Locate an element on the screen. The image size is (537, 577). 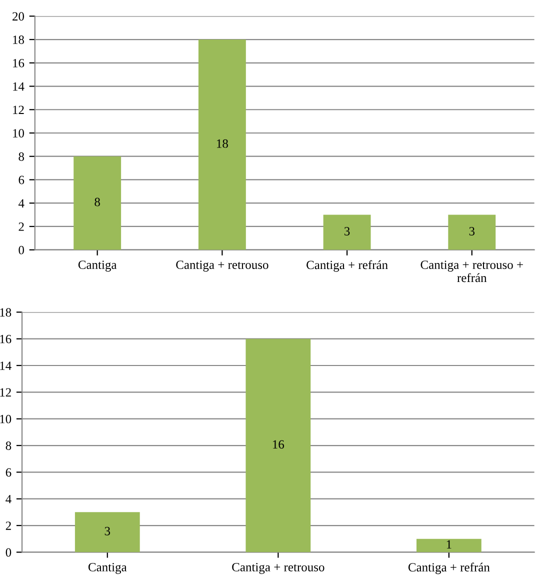
y-tick-label: 20 is located at coordinates (18, 16).